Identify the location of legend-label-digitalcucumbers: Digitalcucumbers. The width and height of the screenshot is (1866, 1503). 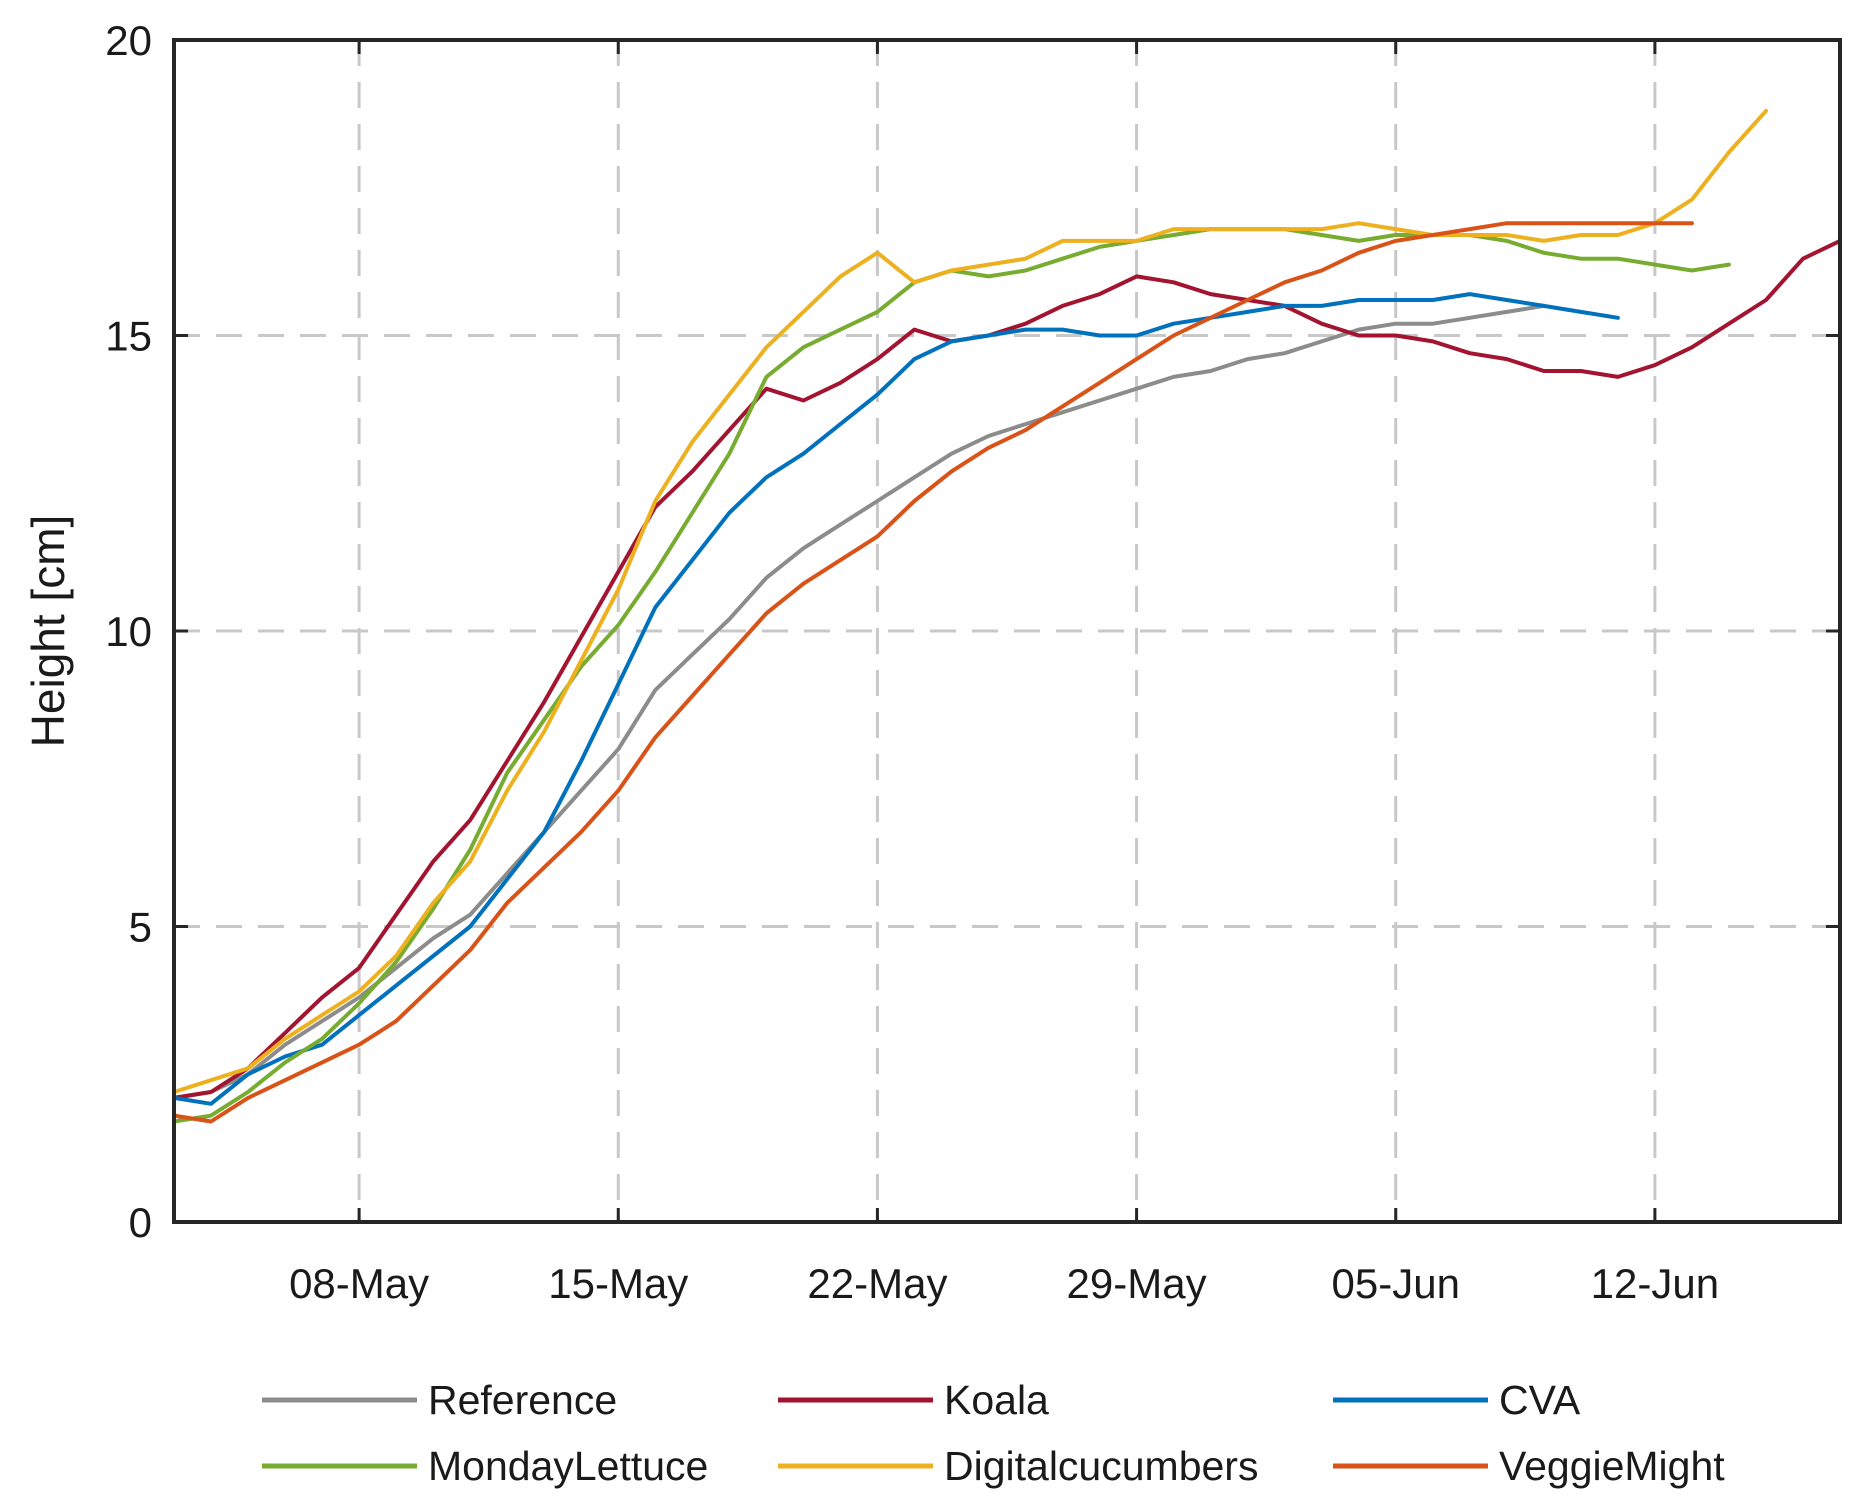
(1101, 1466).